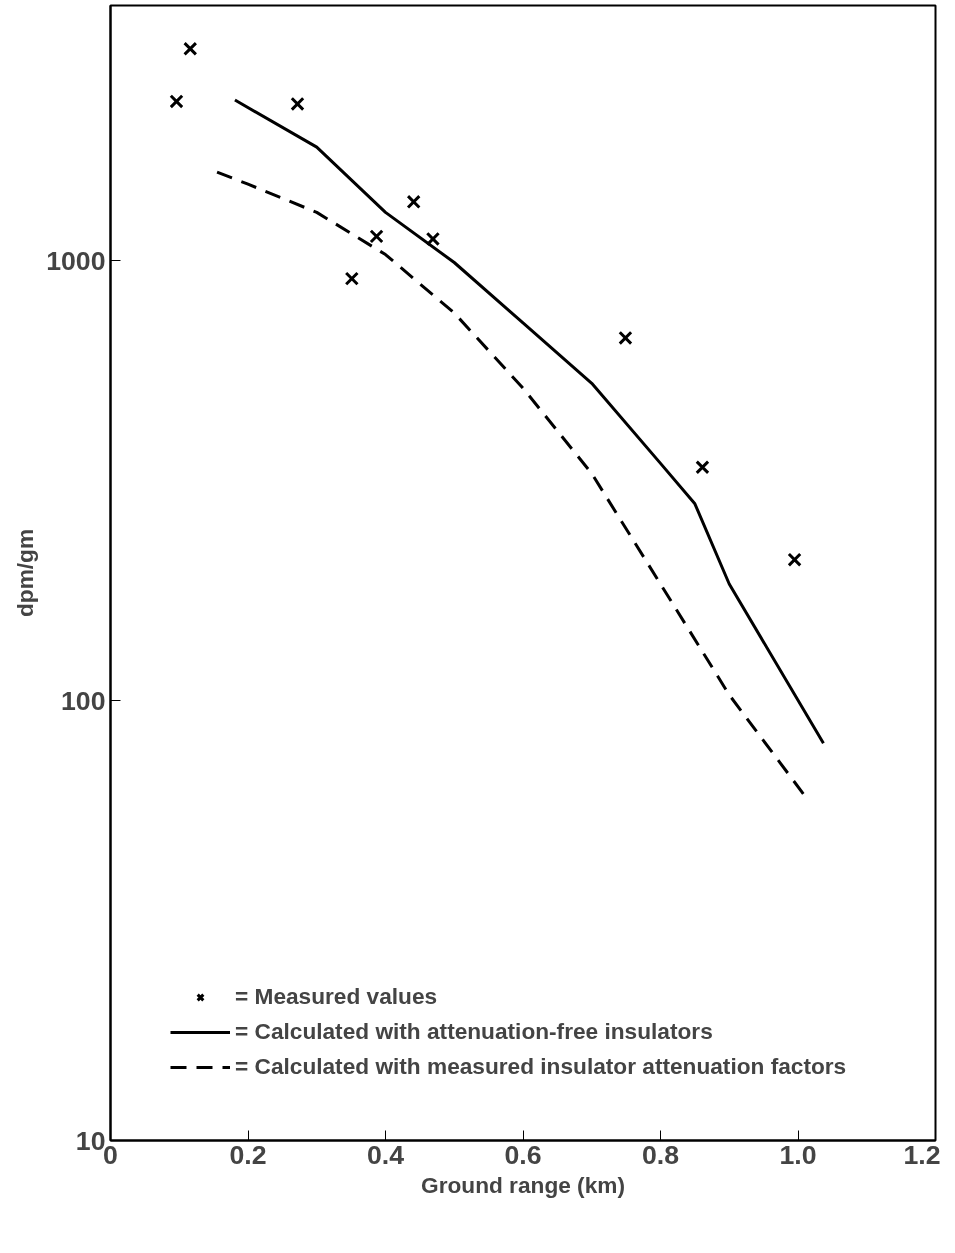 This screenshot has height=1253, width=955. What do you see at coordinates (474, 1031) in the screenshot?
I see `legend-label: = Calculated with attenuation-free insulators` at bounding box center [474, 1031].